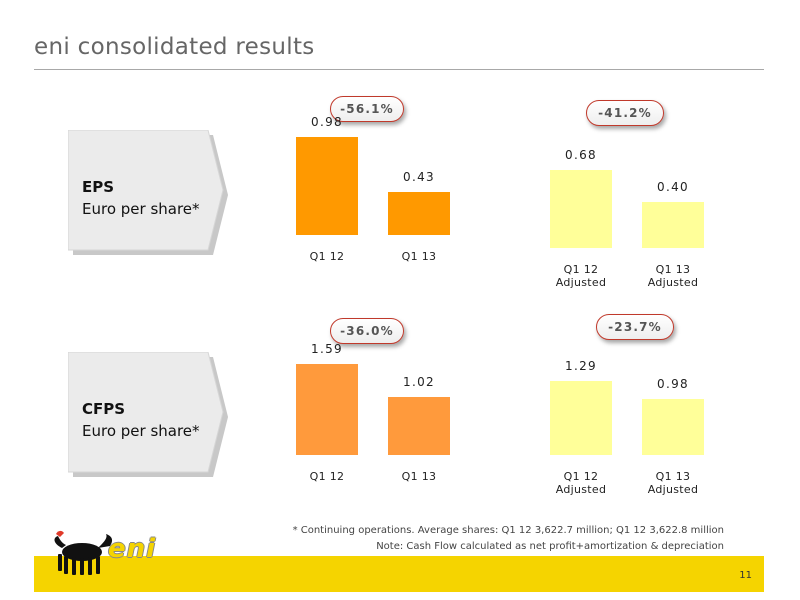  Describe the element at coordinates (581, 489) in the screenshot. I see `cfps-adjusted-category-sublabel-1: Adjusted` at that location.